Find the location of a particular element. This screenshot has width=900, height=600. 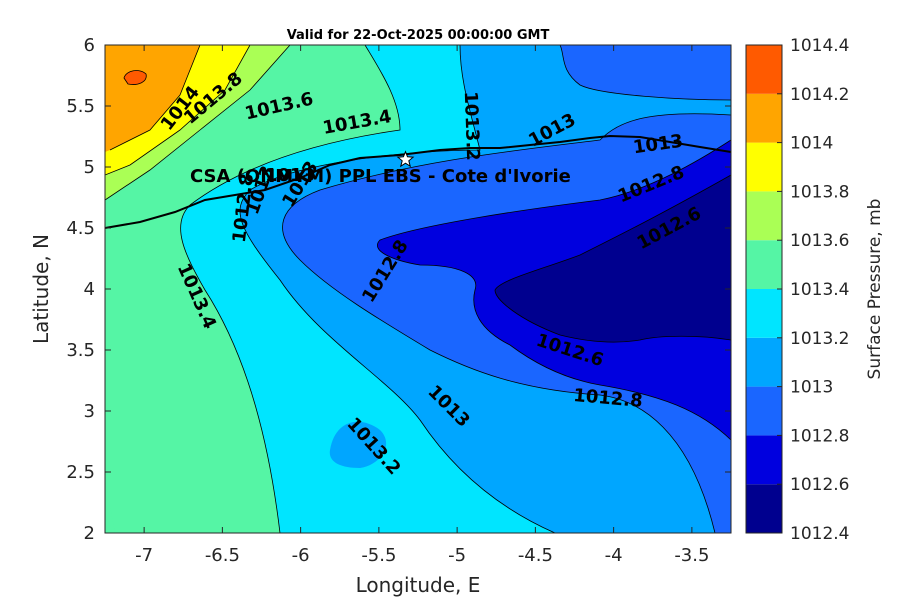

contour-label: 1013.2 is located at coordinates (471, 126).